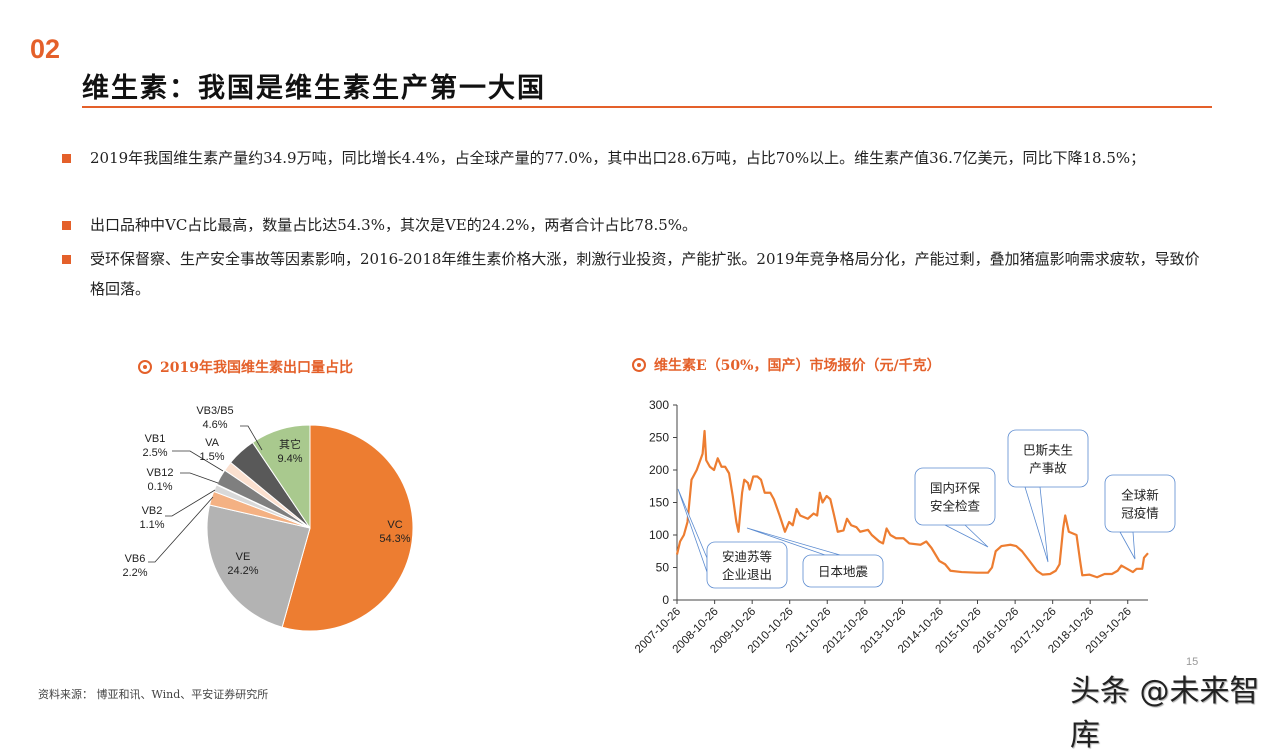 The image size is (1280, 754). I want to click on line-chart-title: 维生素E（50%，国产）市场报价（元/千克）, so click(786, 365).